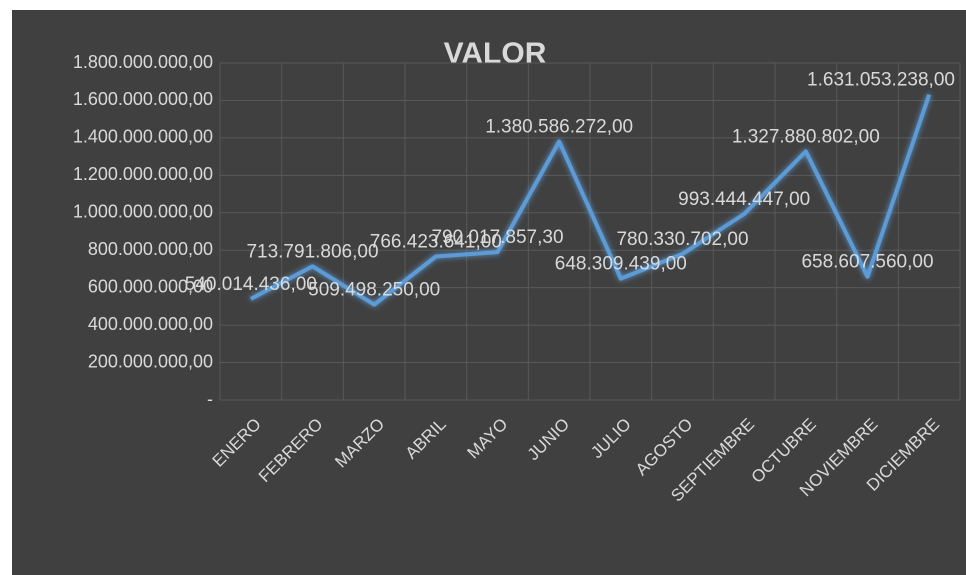  I want to click on y-tick-label: 1.800.000.000,00, so click(143, 62).